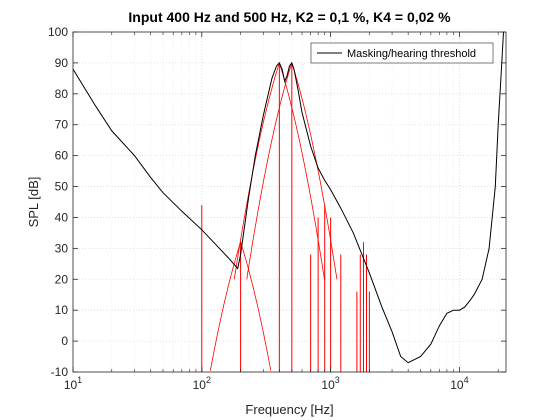  Describe the element at coordinates (62, 310) in the screenshot. I see `y-tick-label: 10` at that location.